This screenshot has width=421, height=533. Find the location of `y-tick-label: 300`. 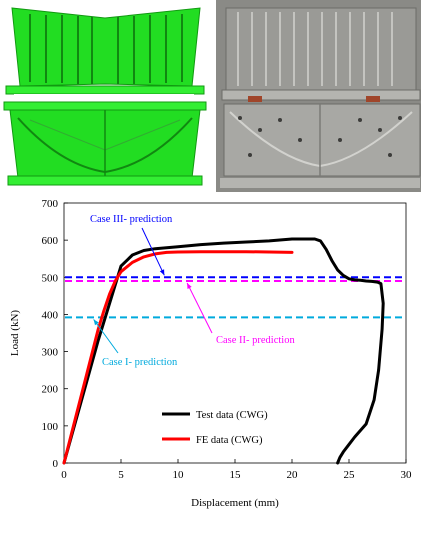

y-tick-label: 300 is located at coordinates (50, 353).